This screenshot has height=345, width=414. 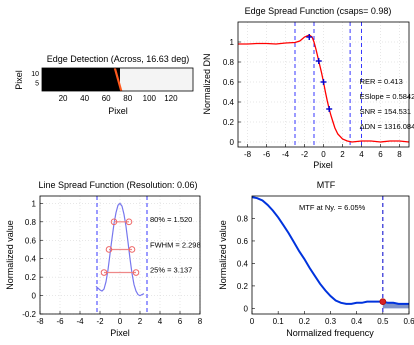 What do you see at coordinates (171, 219) in the screenshot?
I see `lsf-annotation: 80% = 1.520` at bounding box center [171, 219].